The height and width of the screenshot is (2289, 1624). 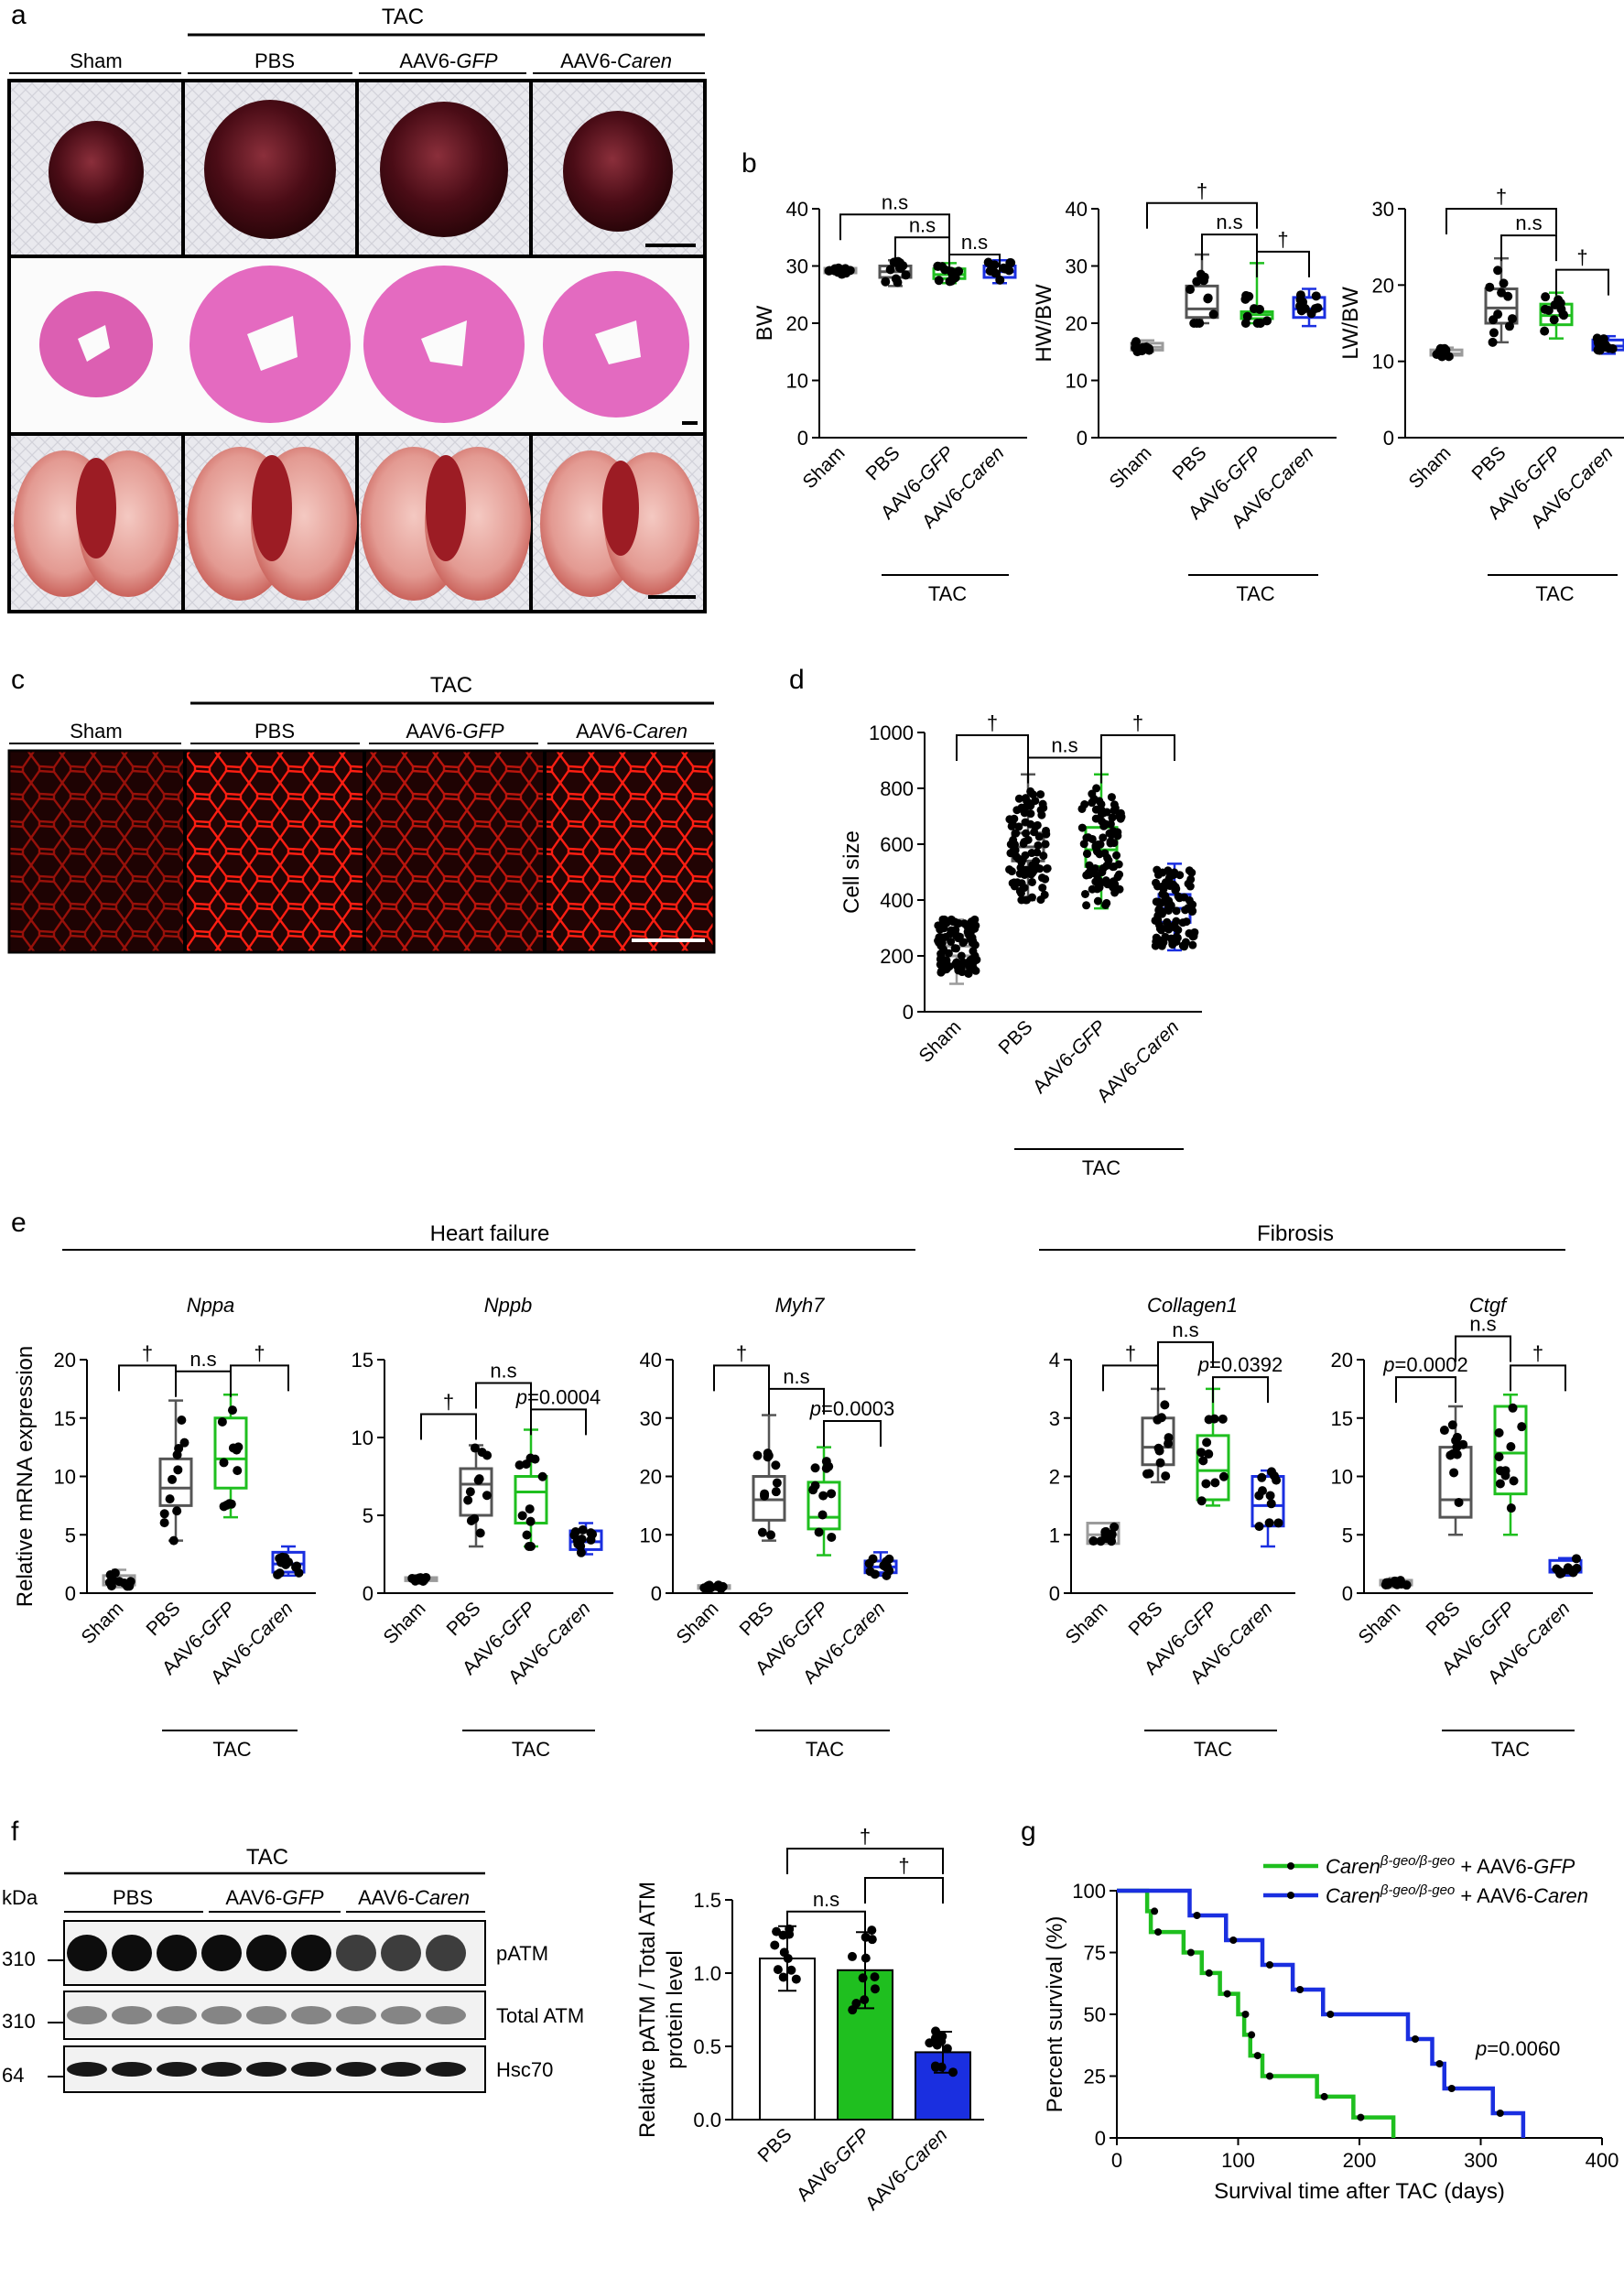 What do you see at coordinates (20, 1897) in the screenshot?
I see `blot-kda-label: kDa` at bounding box center [20, 1897].